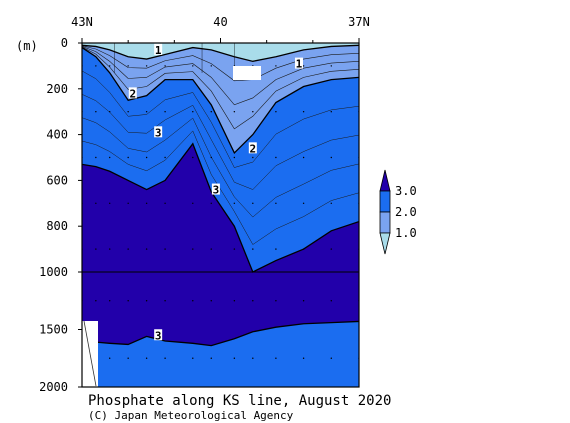  Describe the element at coordinates (57, 180) in the screenshot. I see `y-tick-label: 600` at that location.